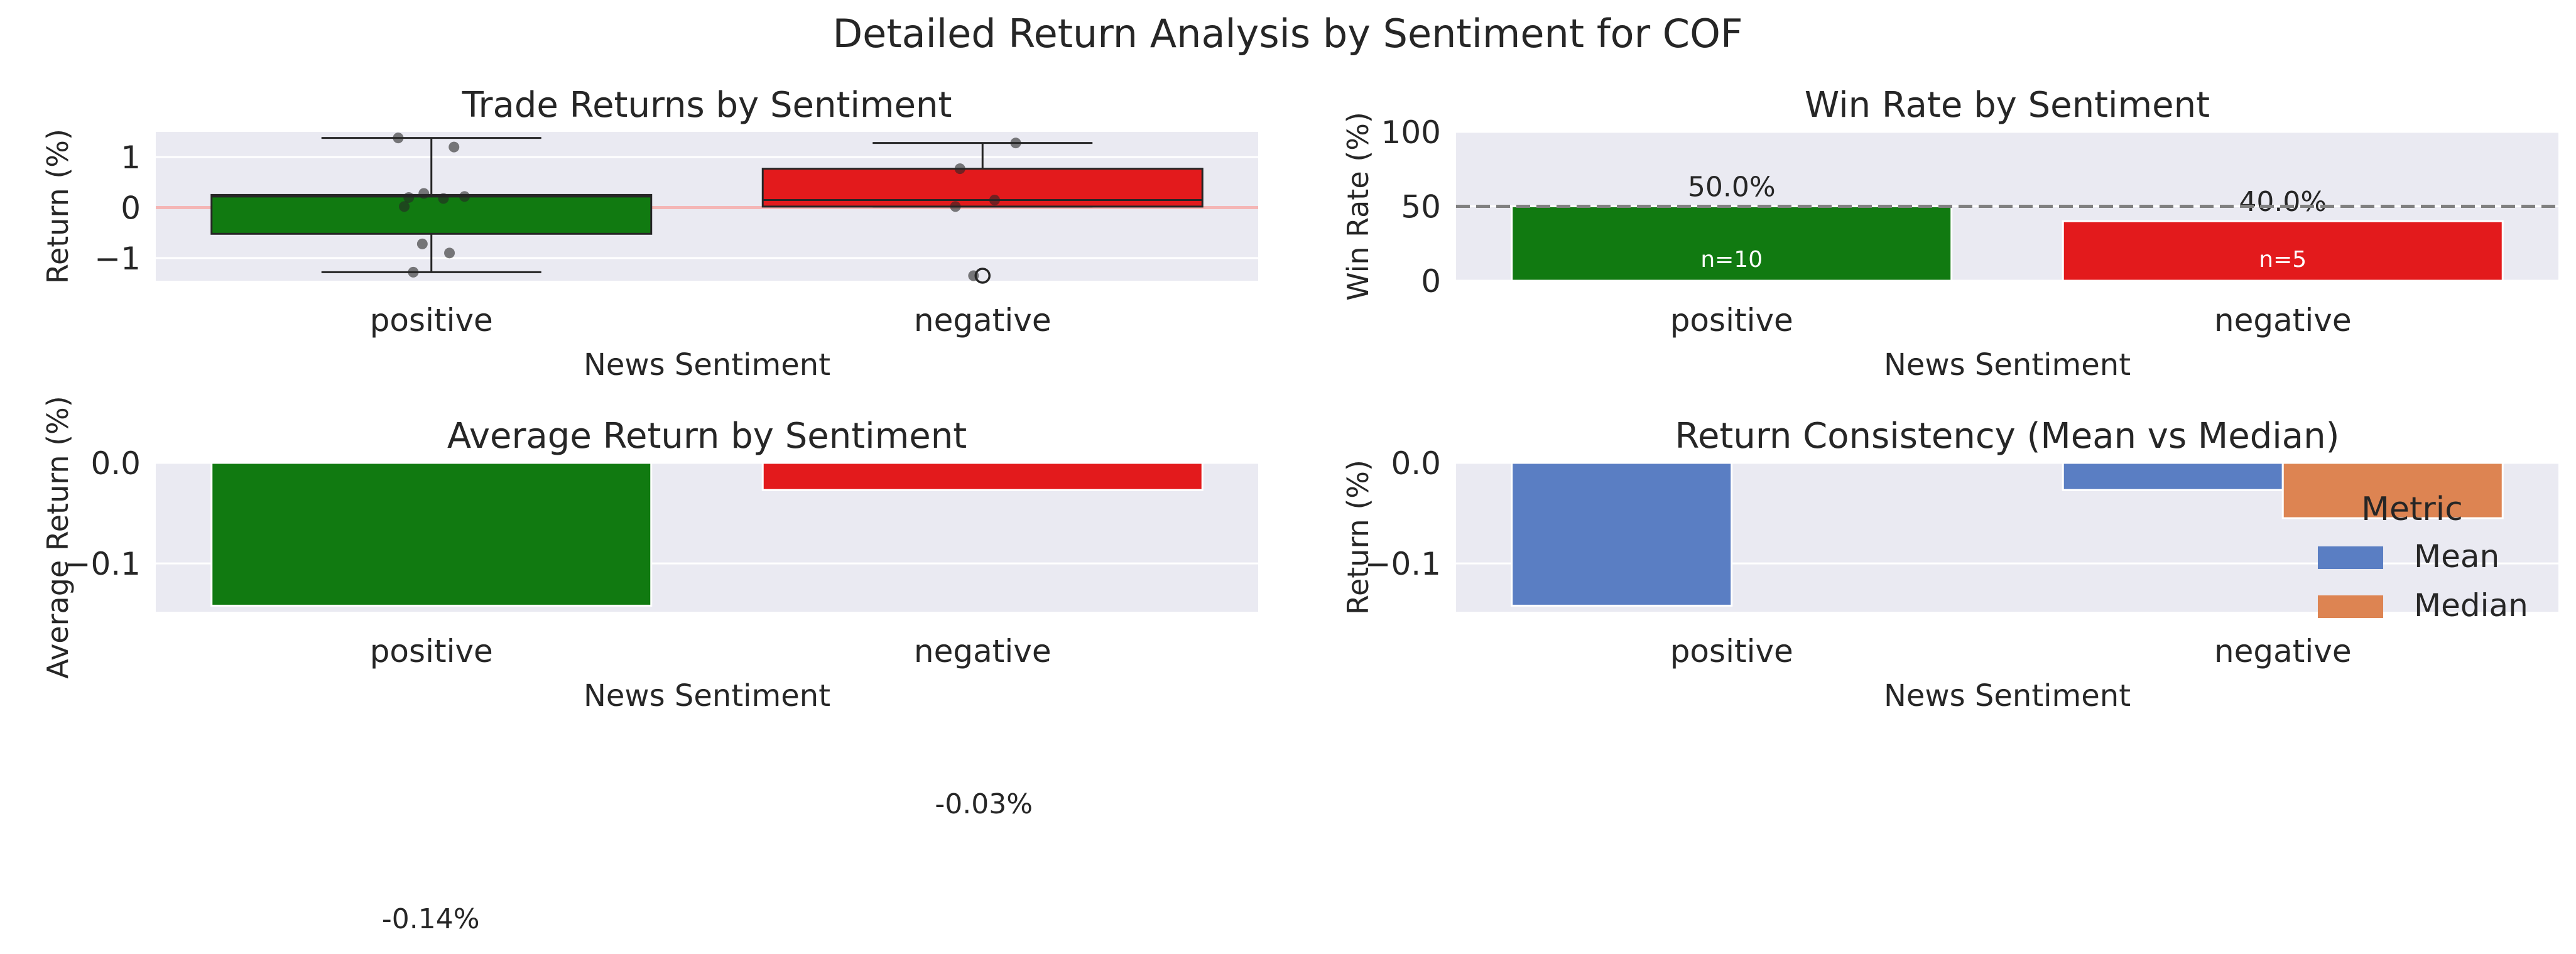 This screenshot has height=954, width=2576. What do you see at coordinates (2007, 436) in the screenshot?
I see `panel-title: Return Consistency (Mean vs Median)` at bounding box center [2007, 436].